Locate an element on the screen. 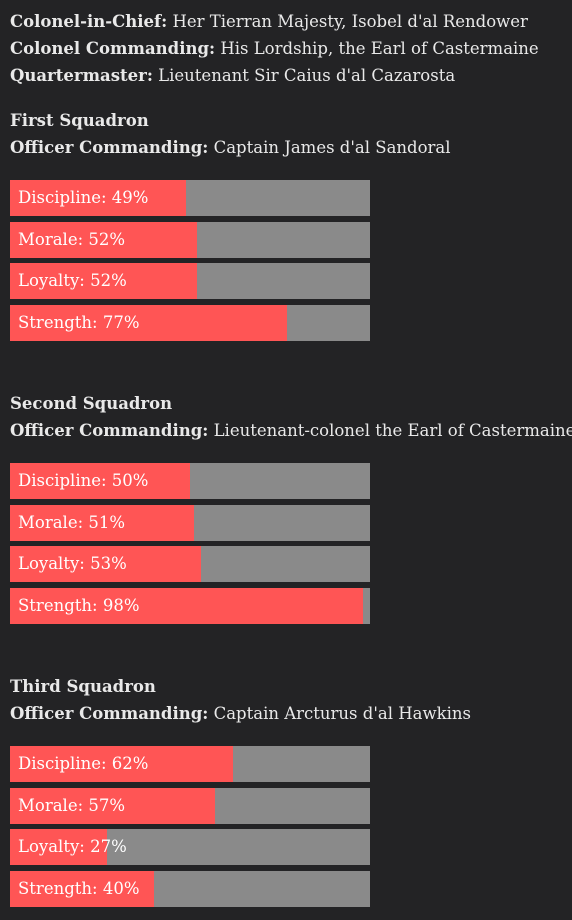 This screenshot has height=920, width=572. first-squadron-discipline-bar: Discipline: 49% is located at coordinates (190, 198).